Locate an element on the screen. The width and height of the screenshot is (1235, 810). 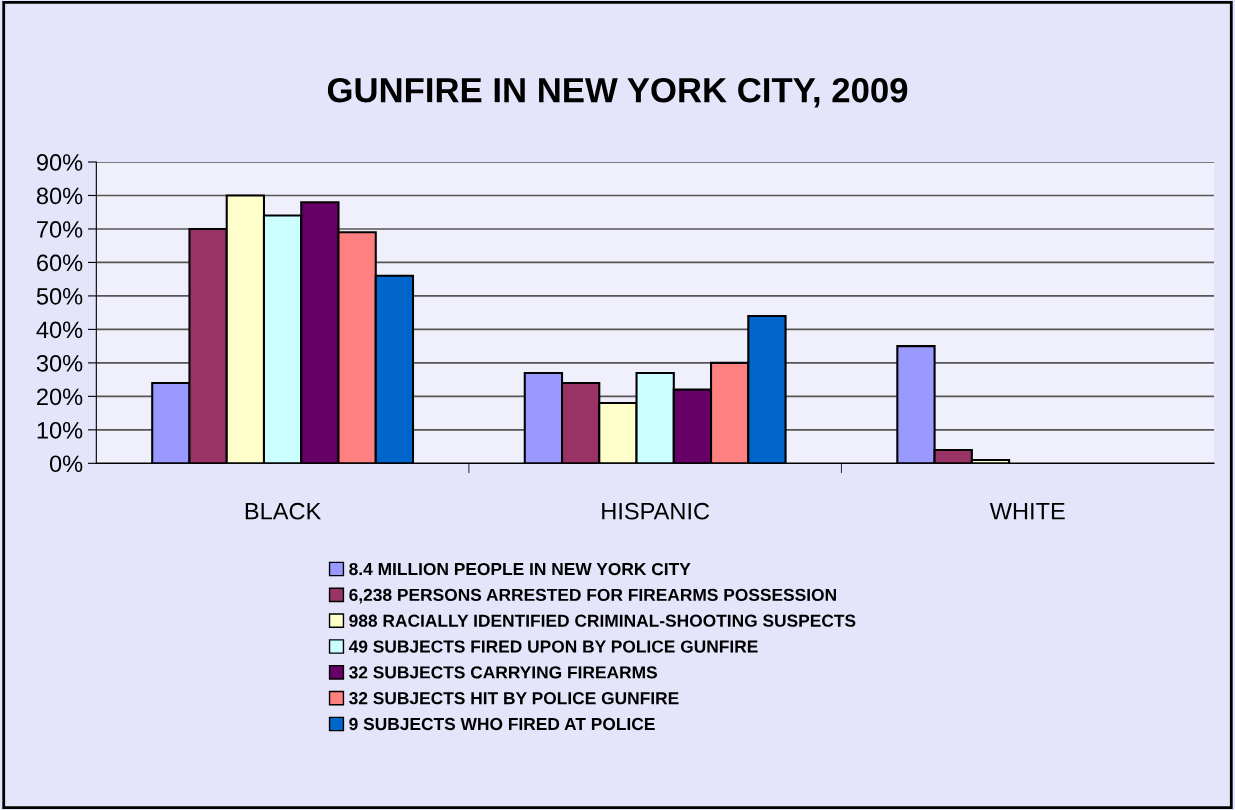
legend-label: 32 SUBJECTS CARRYING FIREARMS is located at coordinates (503, 672).